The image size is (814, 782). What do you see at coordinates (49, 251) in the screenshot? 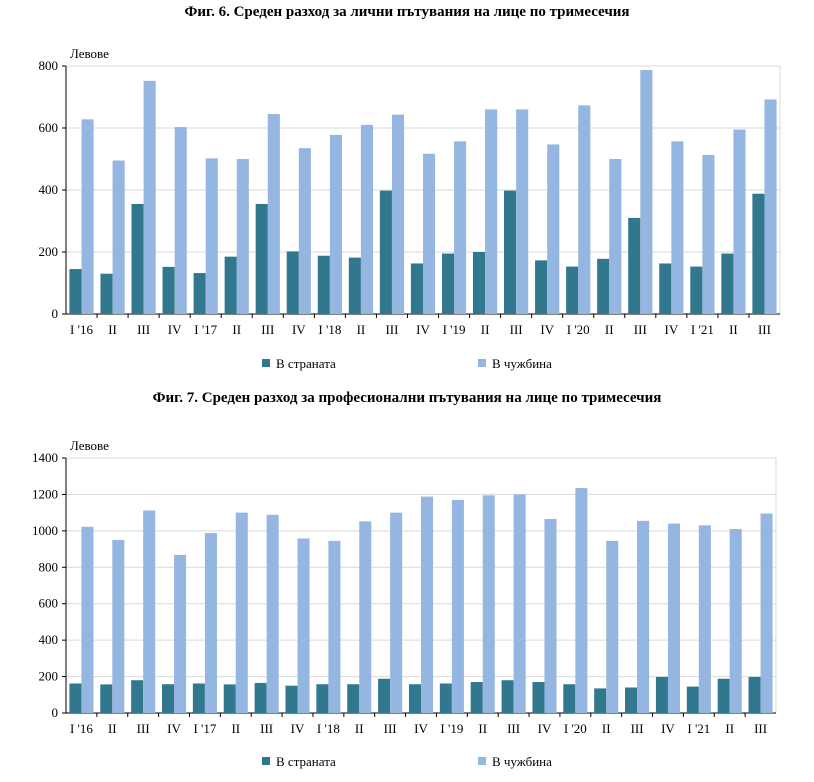
I see `y-tick-label: 200` at bounding box center [49, 251].